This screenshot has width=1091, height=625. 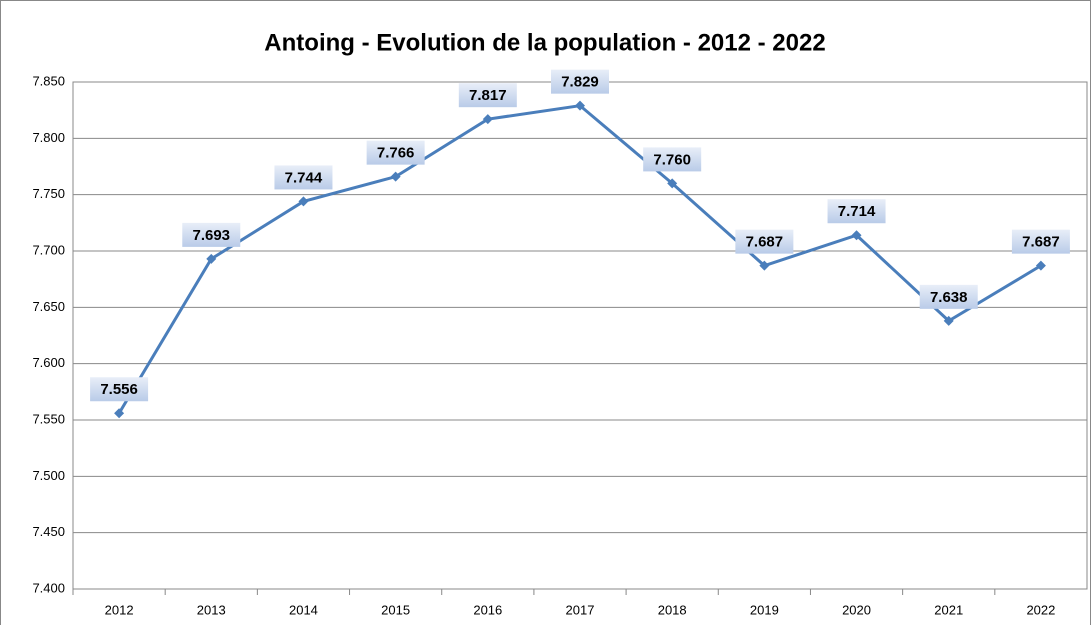 What do you see at coordinates (48, 418) in the screenshot?
I see `y-tick-label: 7.550` at bounding box center [48, 418].